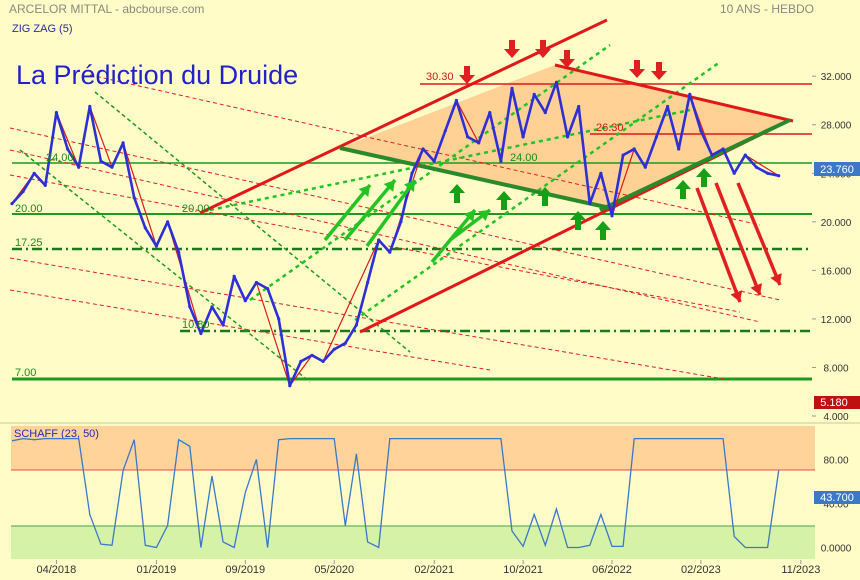 The width and height of the screenshot is (860, 580). Describe the element at coordinates (701, 570) in the screenshot. I see `x-tick-label: 02/2023` at that location.